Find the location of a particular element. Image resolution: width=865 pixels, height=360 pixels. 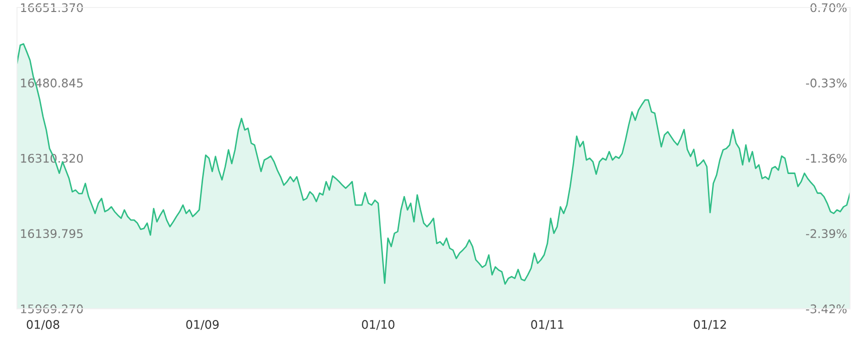

y-tick-label: 16651.370 is located at coordinates (52, 7).